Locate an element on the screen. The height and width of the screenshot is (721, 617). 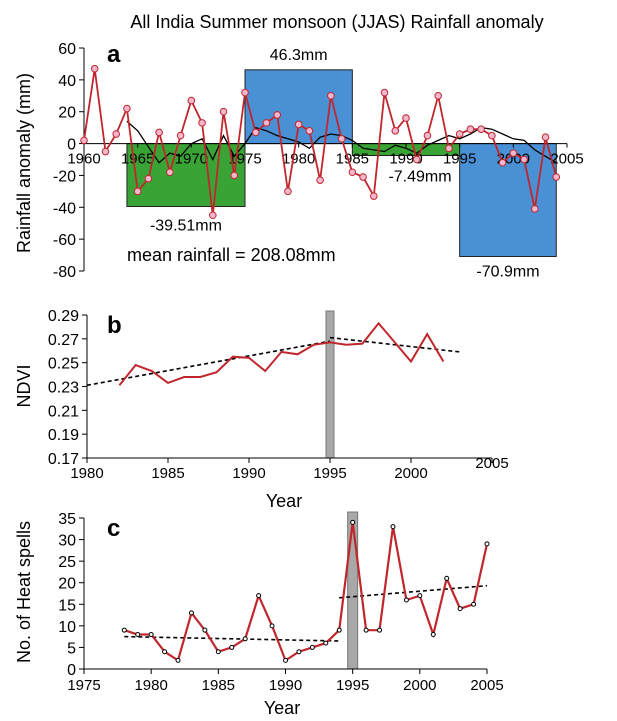
x-tick-label-c: 1980 is located at coordinates (150, 685).